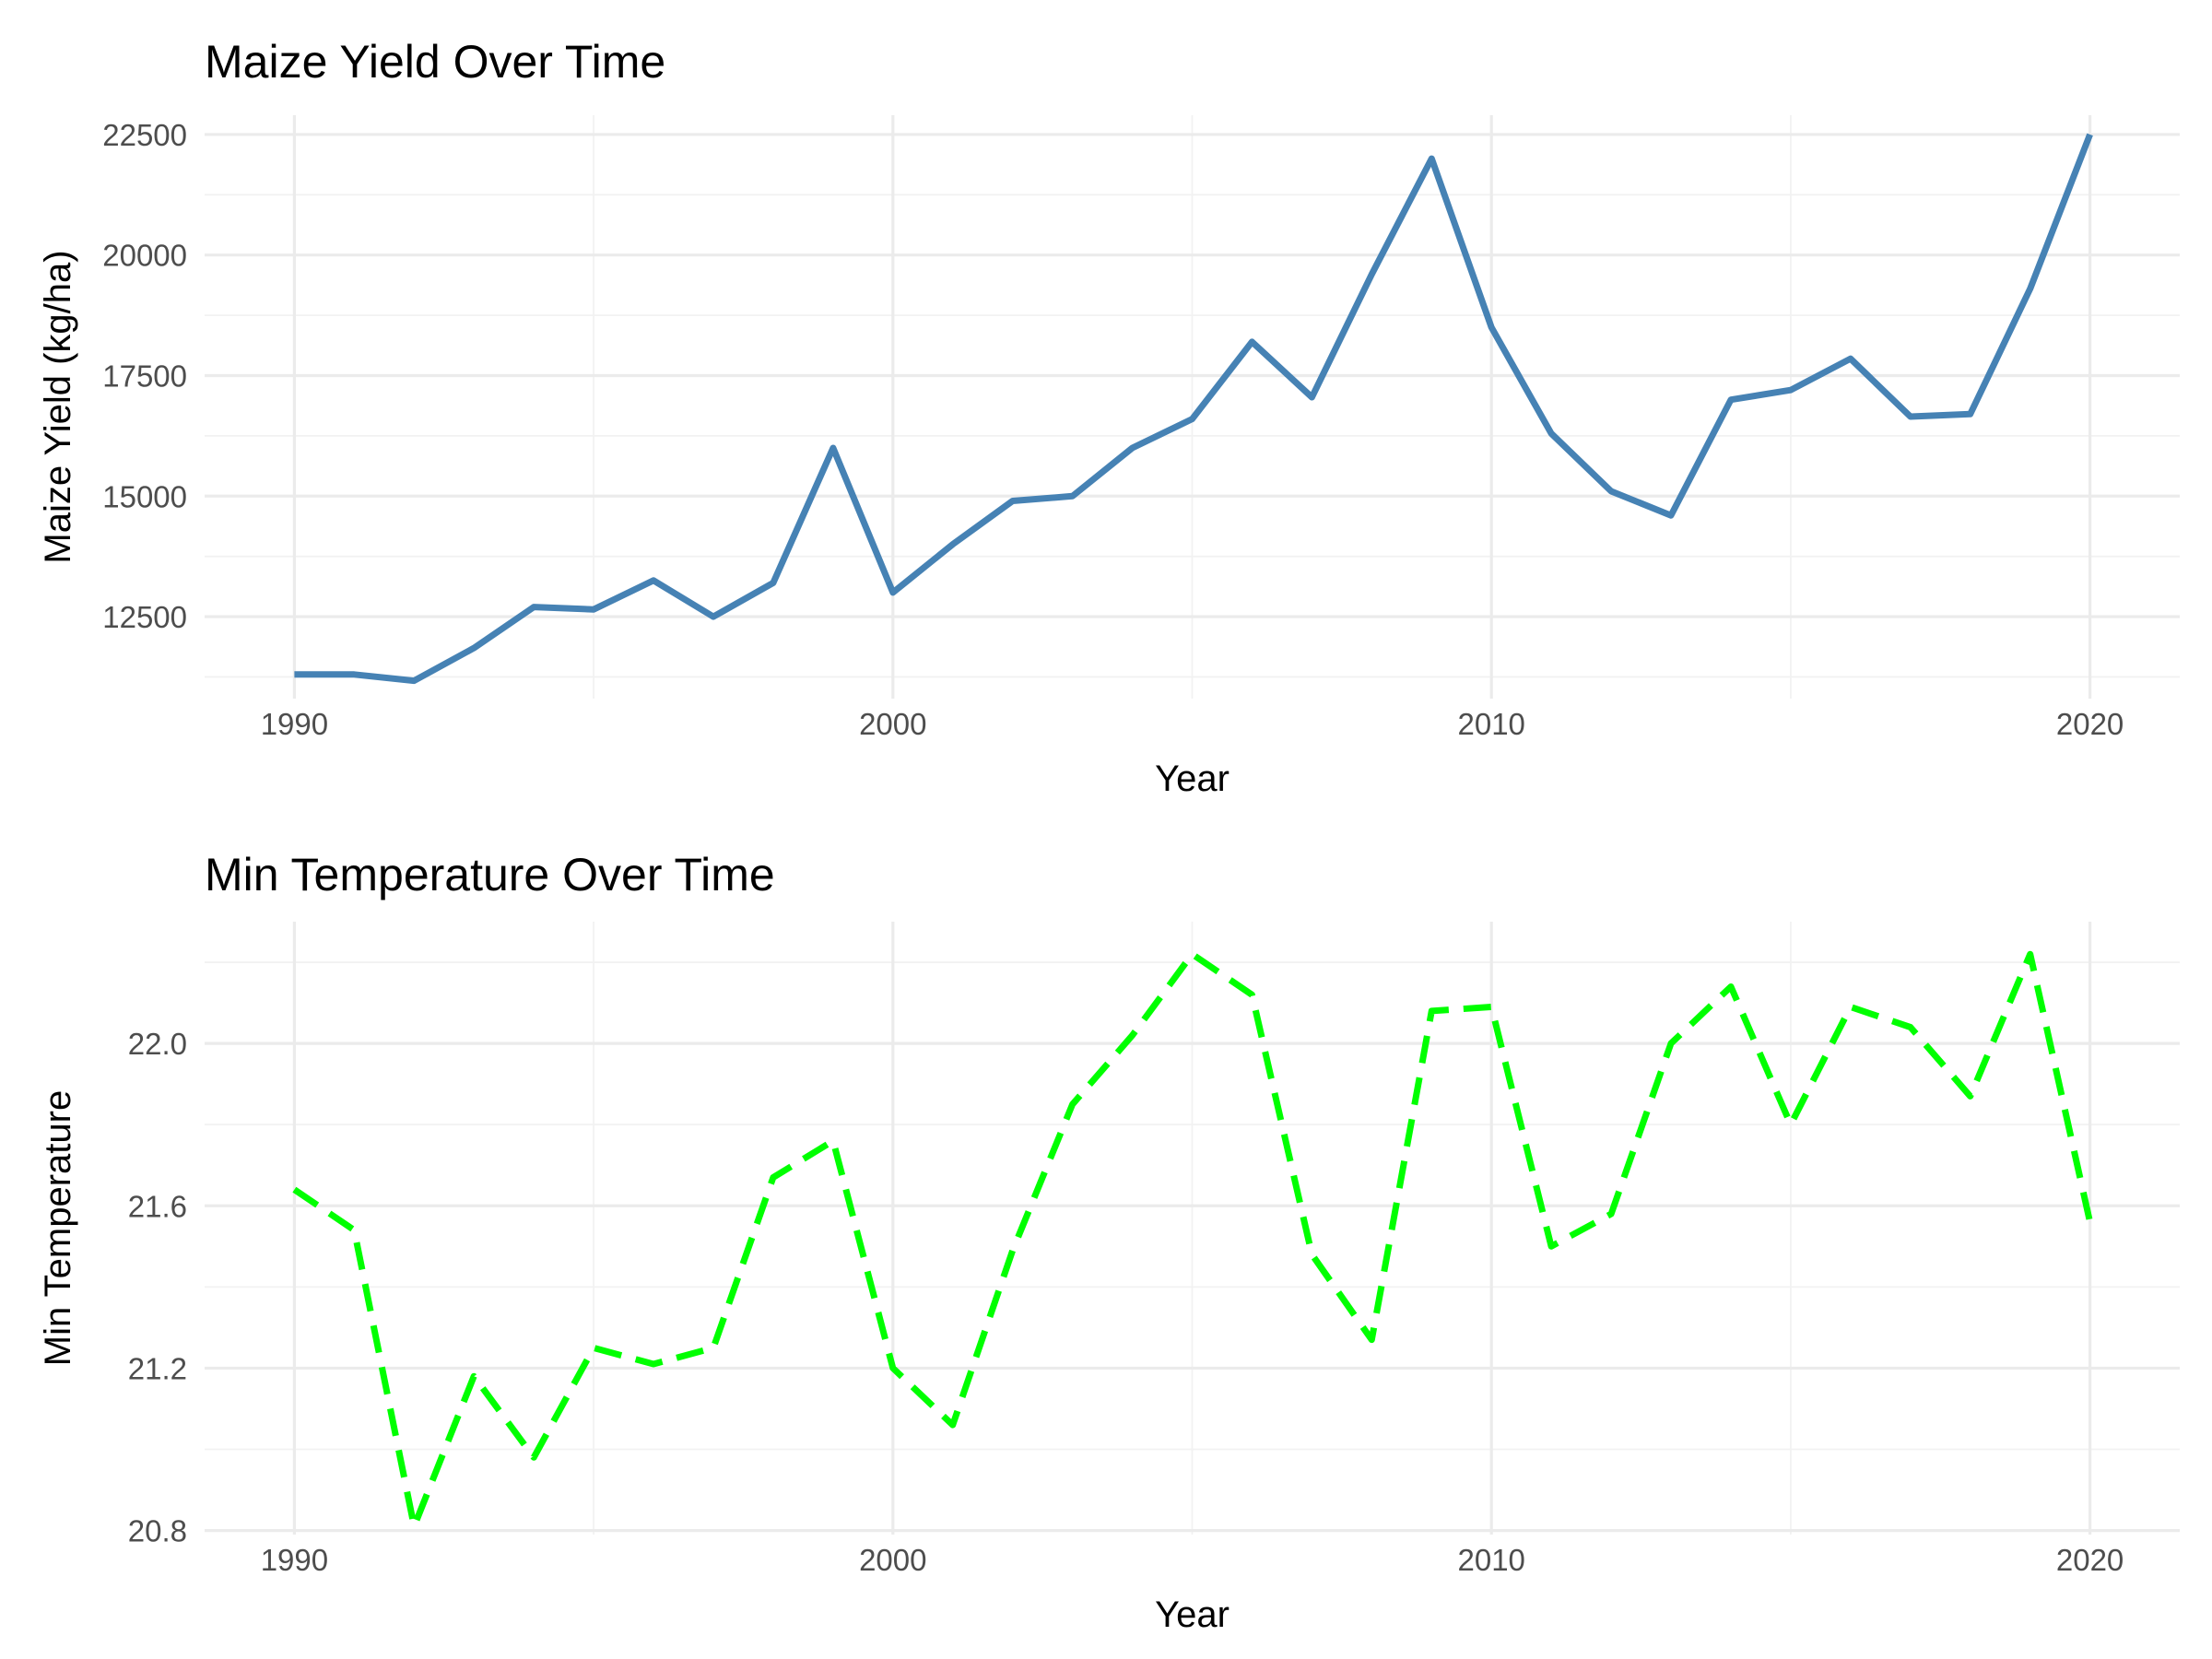 The height and width of the screenshot is (1659, 2212). I want to click on y-tick-label: 21.2, so click(157, 1368).